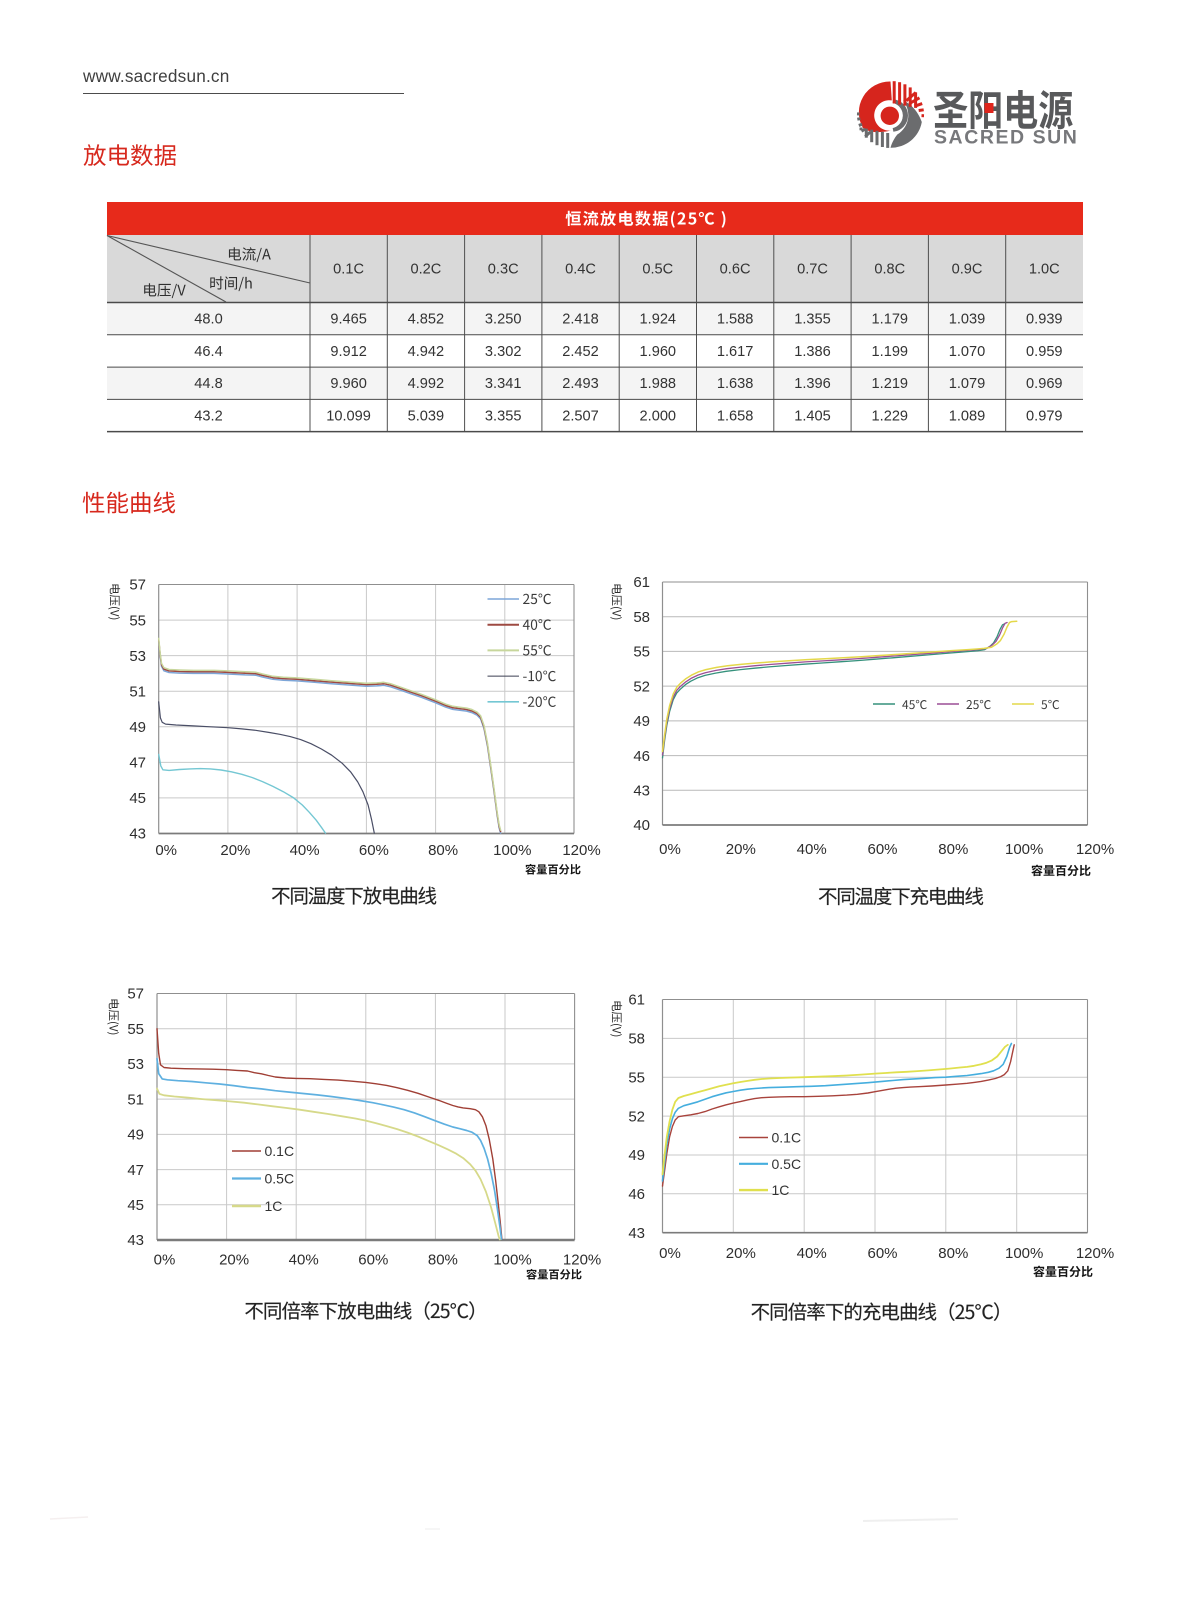  I want to click on svg-text: 1.0C, so click(1044, 270).